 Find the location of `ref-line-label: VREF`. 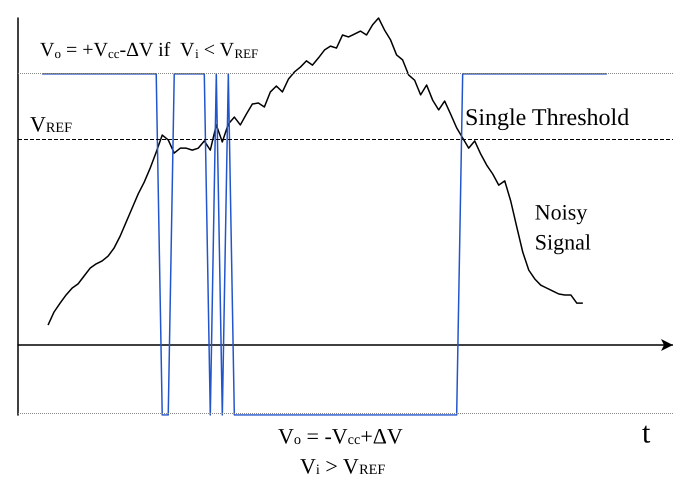

ref-line-label: VREF is located at coordinates (51, 123).